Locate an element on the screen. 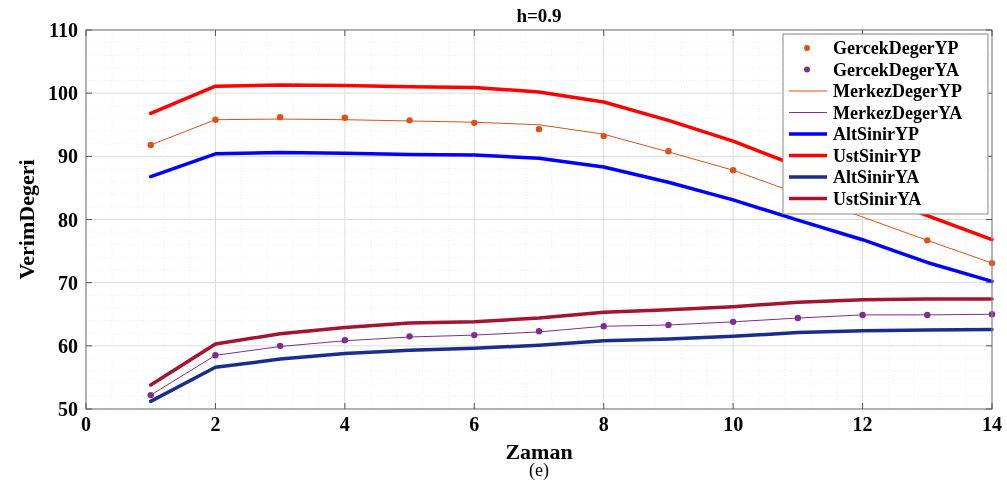 This screenshot has height=484, width=1007. y-tick-label: 80 is located at coordinates (68, 219).